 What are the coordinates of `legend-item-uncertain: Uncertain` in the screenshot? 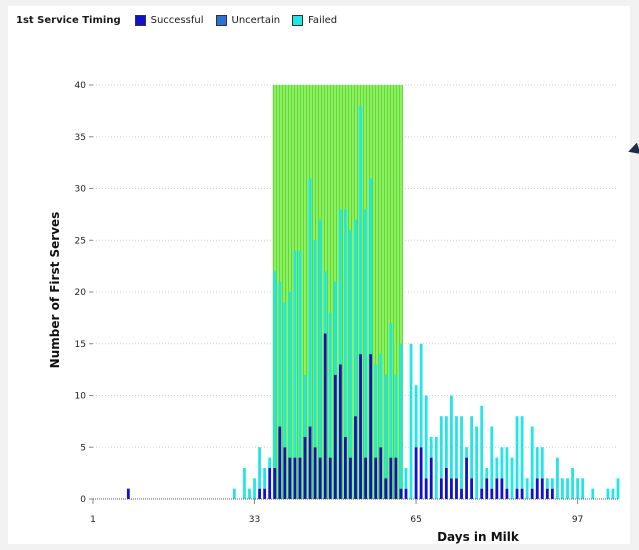 It's located at (247, 20).